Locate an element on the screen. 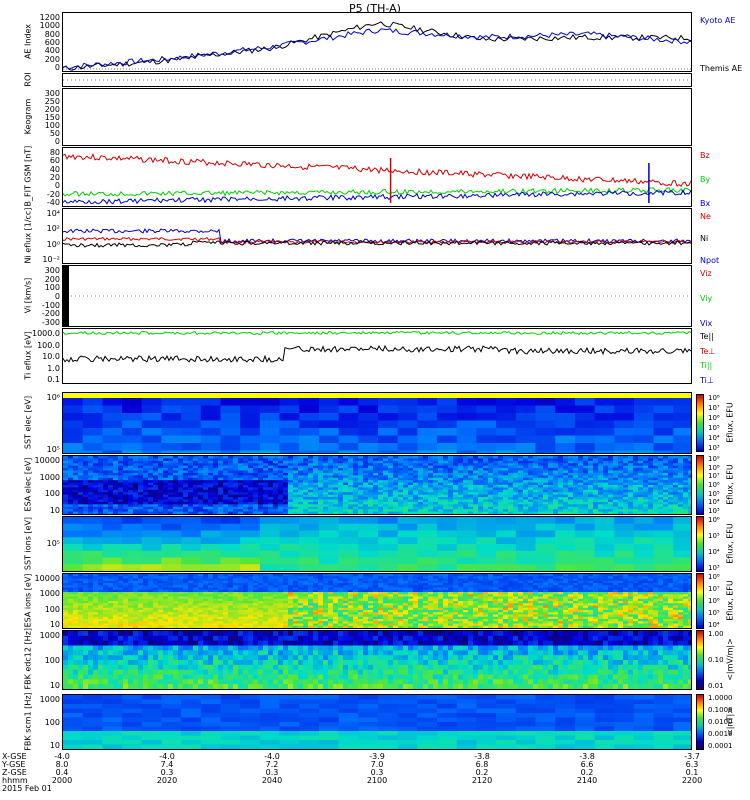  panel-sst_e is located at coordinates (377, 423).